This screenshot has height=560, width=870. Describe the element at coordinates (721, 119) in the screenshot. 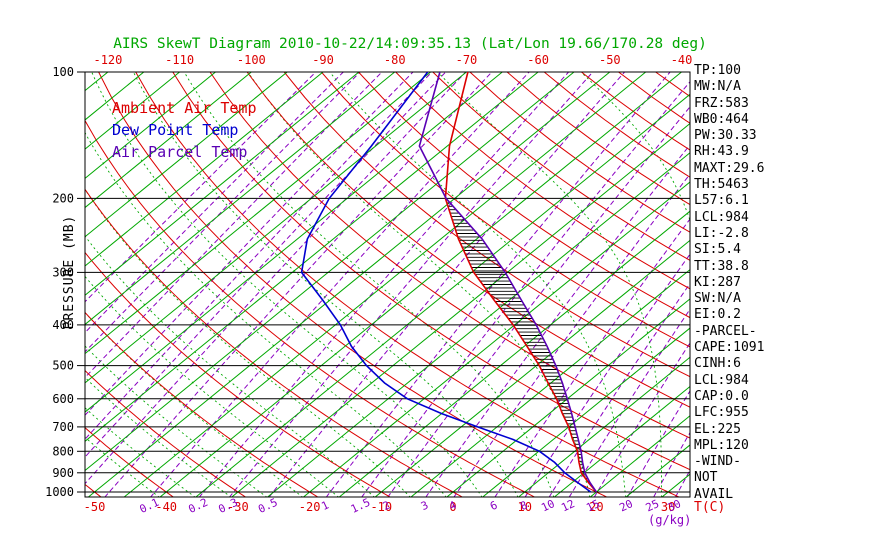

I see `stat-line: WB0:464` at that location.